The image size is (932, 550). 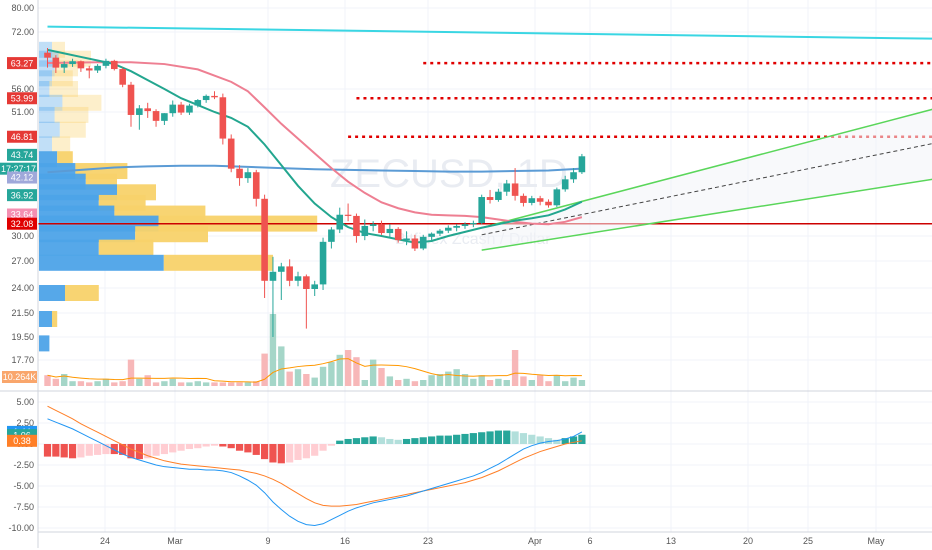 I want to click on time-tick-label: Mar, so click(x=175, y=541).